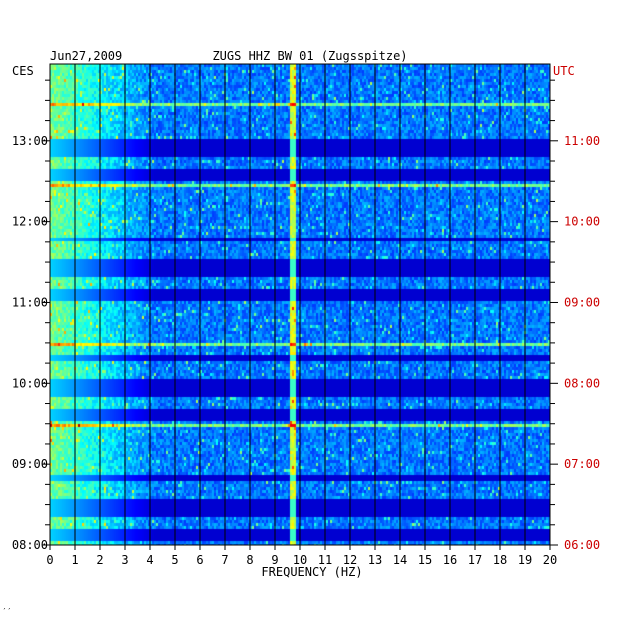 The width and height of the screenshot is (630, 624). I want to click on x-tick-label: 13, so click(375, 560).